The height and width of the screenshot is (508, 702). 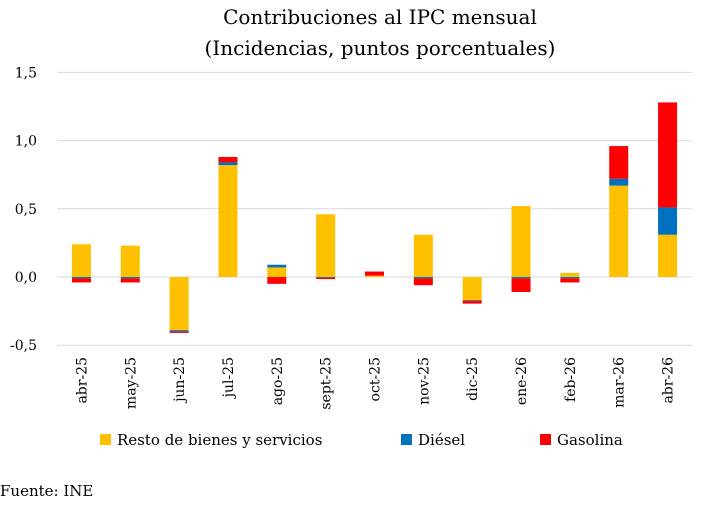 I want to click on legend-label: Diésel, so click(x=441, y=440).